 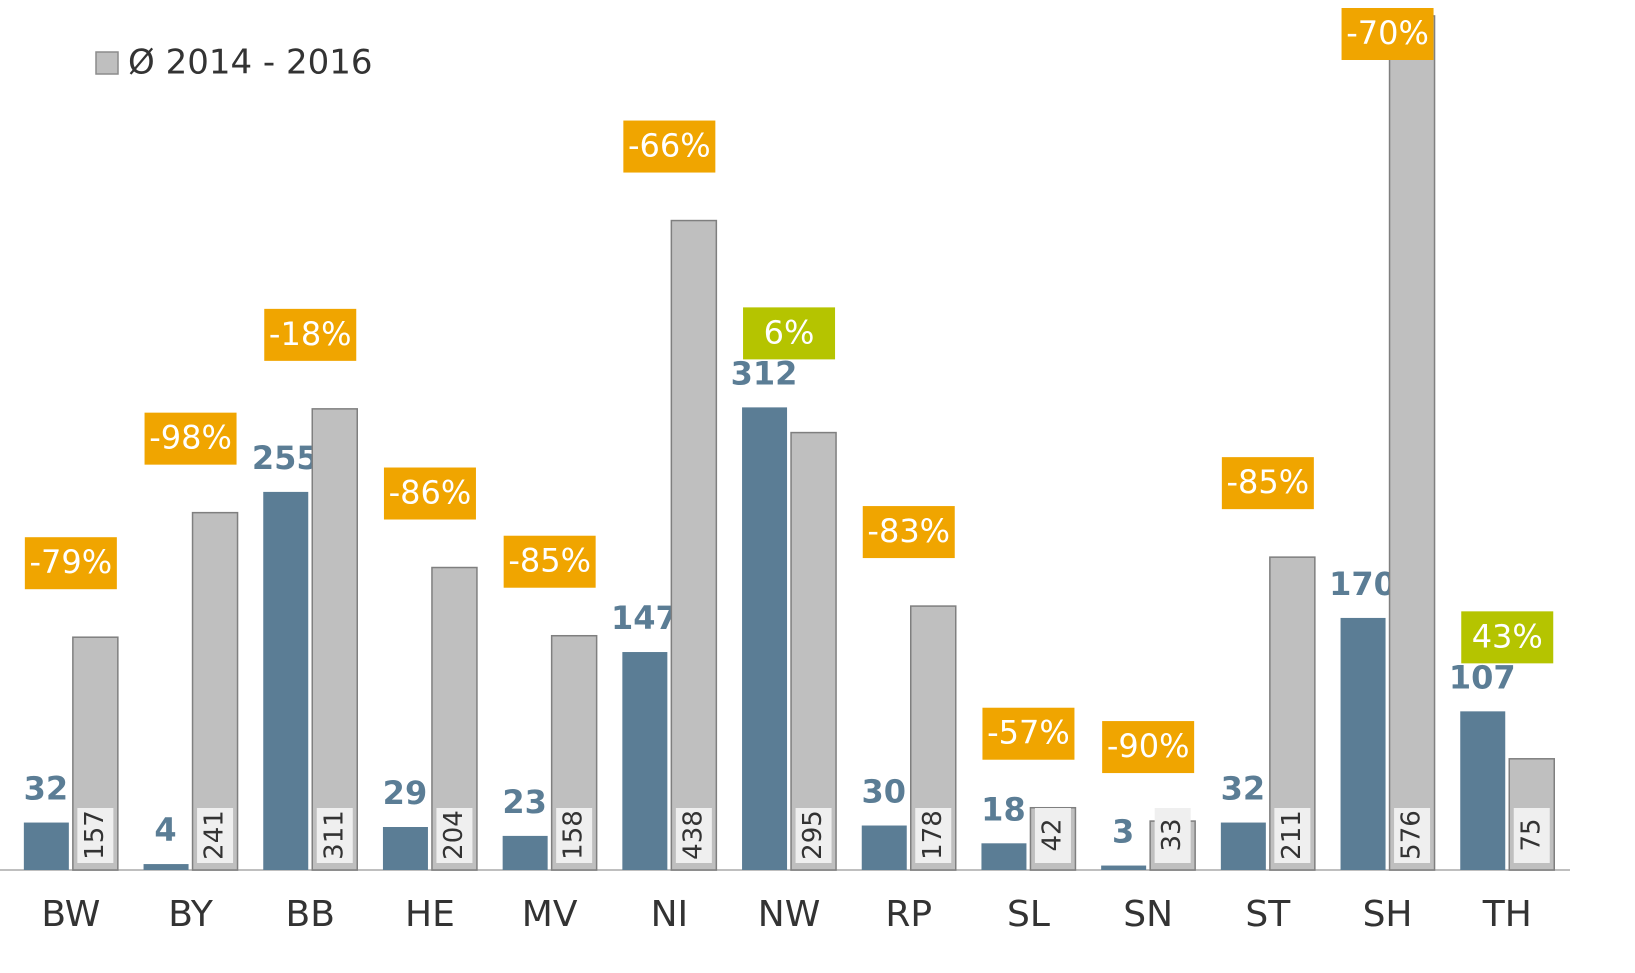 I want to click on change-label: 43%, so click(x=1507, y=636).